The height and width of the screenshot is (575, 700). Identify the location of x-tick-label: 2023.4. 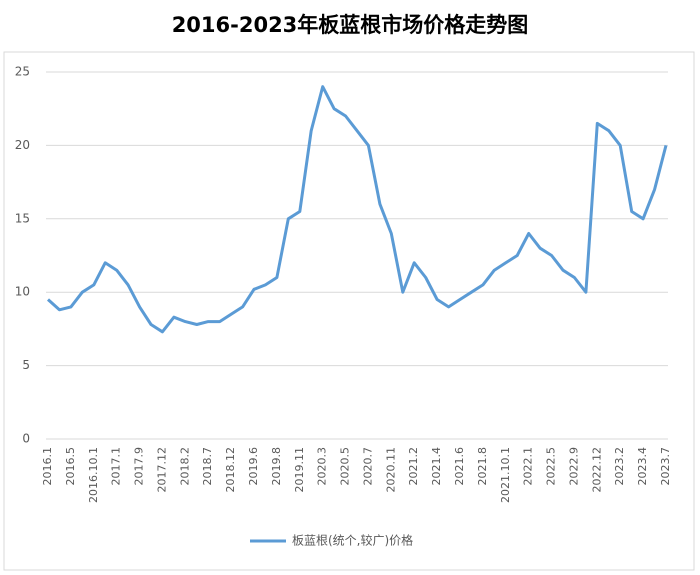
(642, 466).